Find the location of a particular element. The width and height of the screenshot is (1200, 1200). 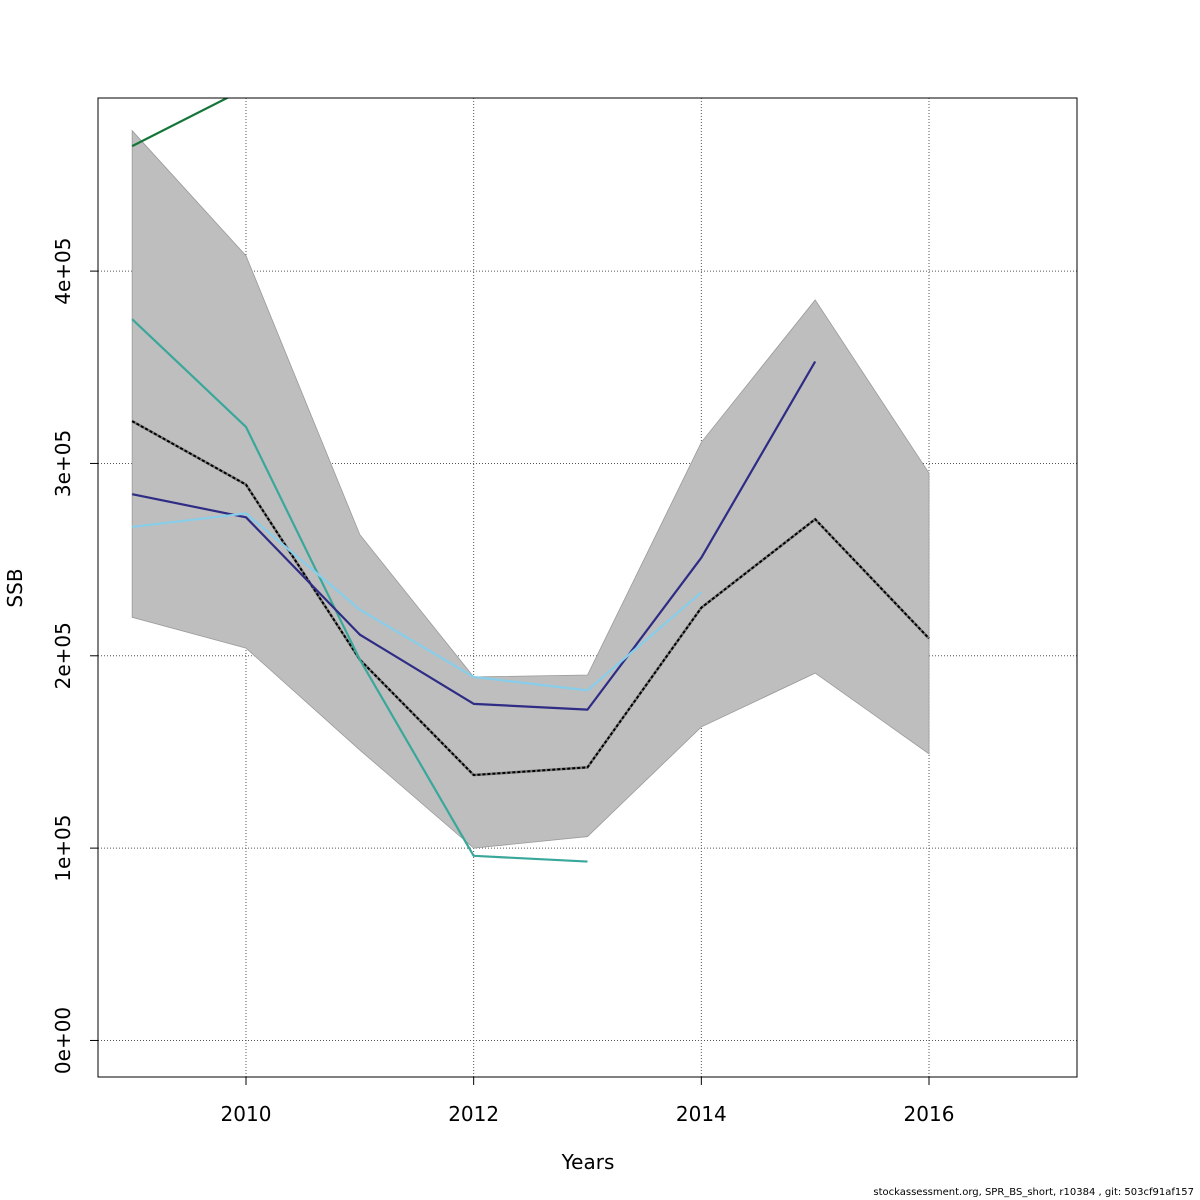

x-tick-label: 2012 is located at coordinates (473, 1114).